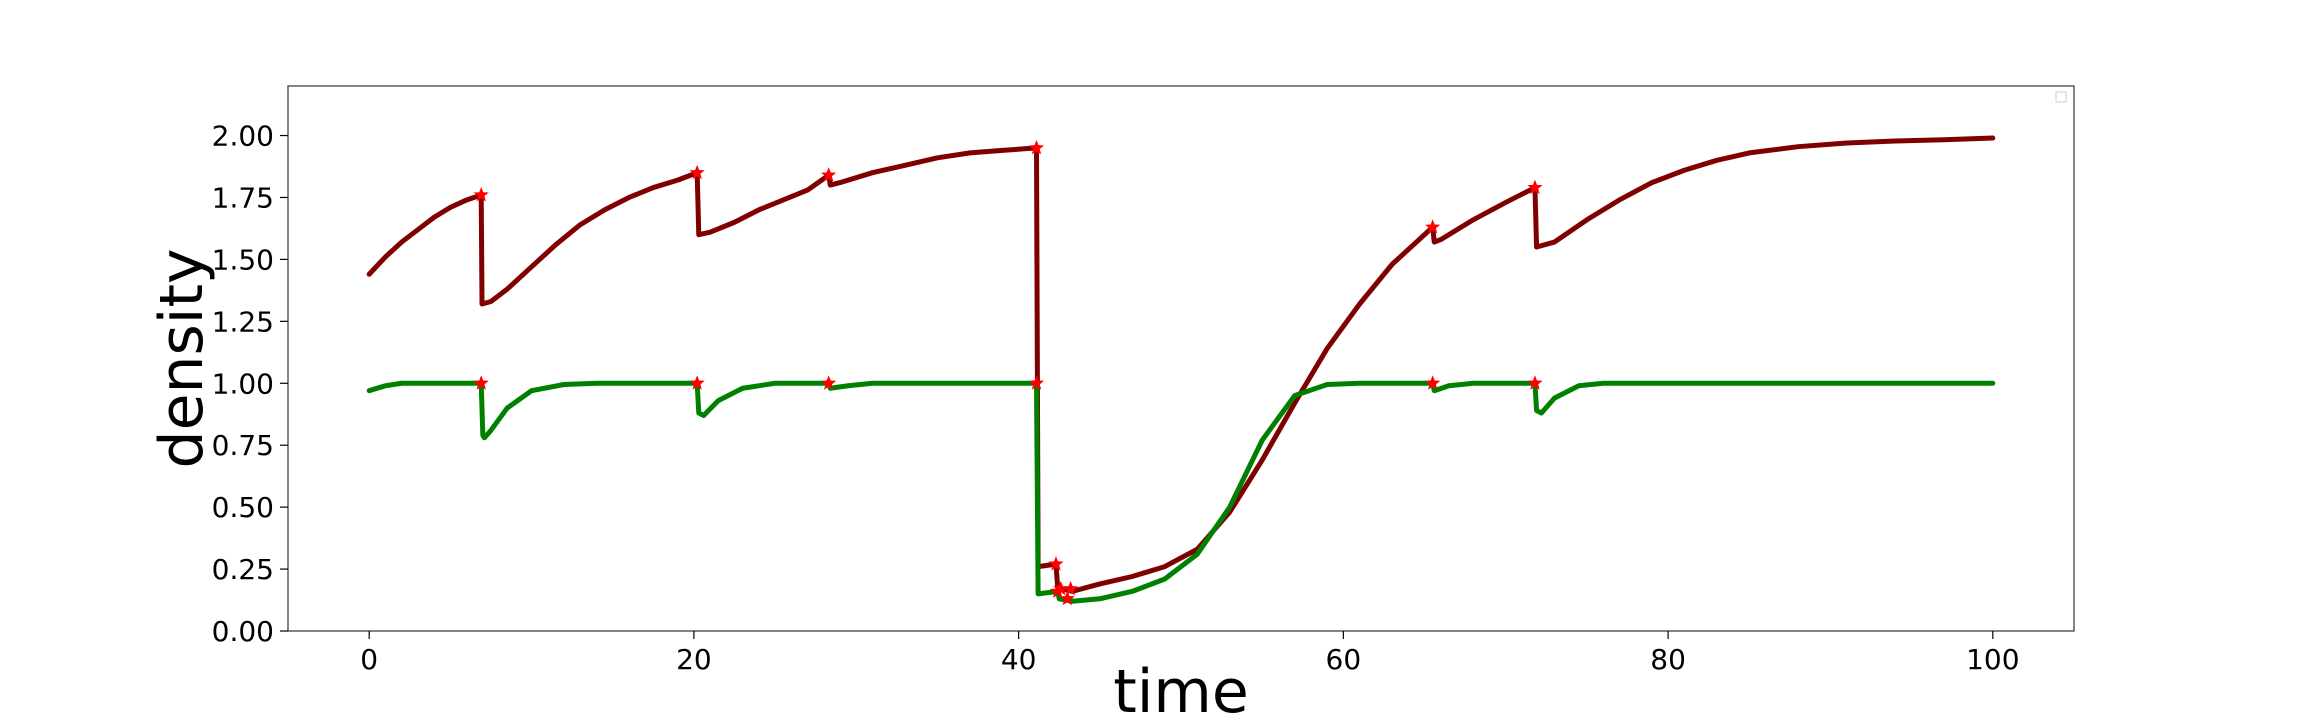 The image size is (2304, 720). What do you see at coordinates (369, 659) in the screenshot?
I see `x-tick-label: 0` at bounding box center [369, 659].